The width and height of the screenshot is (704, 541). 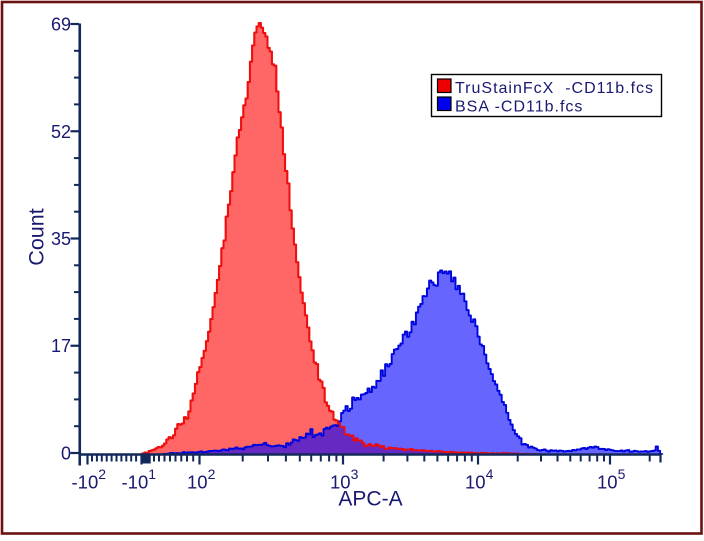 I want to click on svg-text: 69, so click(x=61, y=25).